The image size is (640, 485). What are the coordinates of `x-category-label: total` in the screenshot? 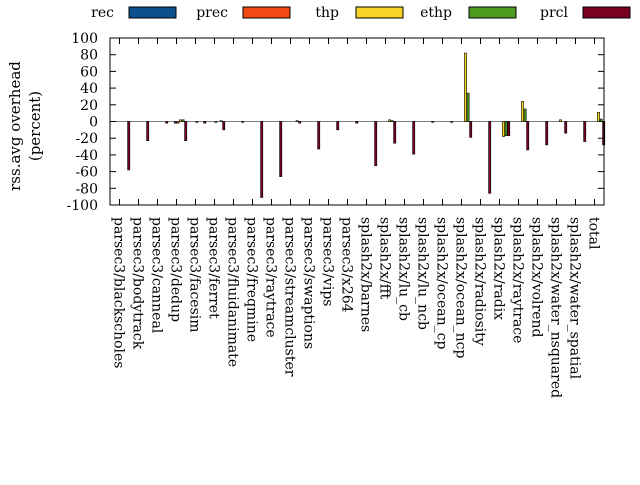 It's located at (594, 233).